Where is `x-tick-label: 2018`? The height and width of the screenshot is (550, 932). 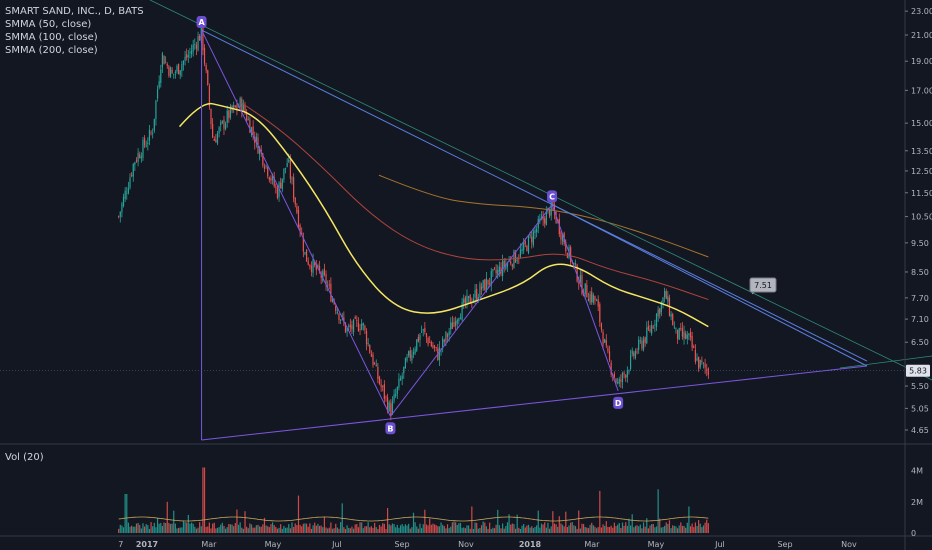 x-tick-label: 2018 is located at coordinates (530, 544).